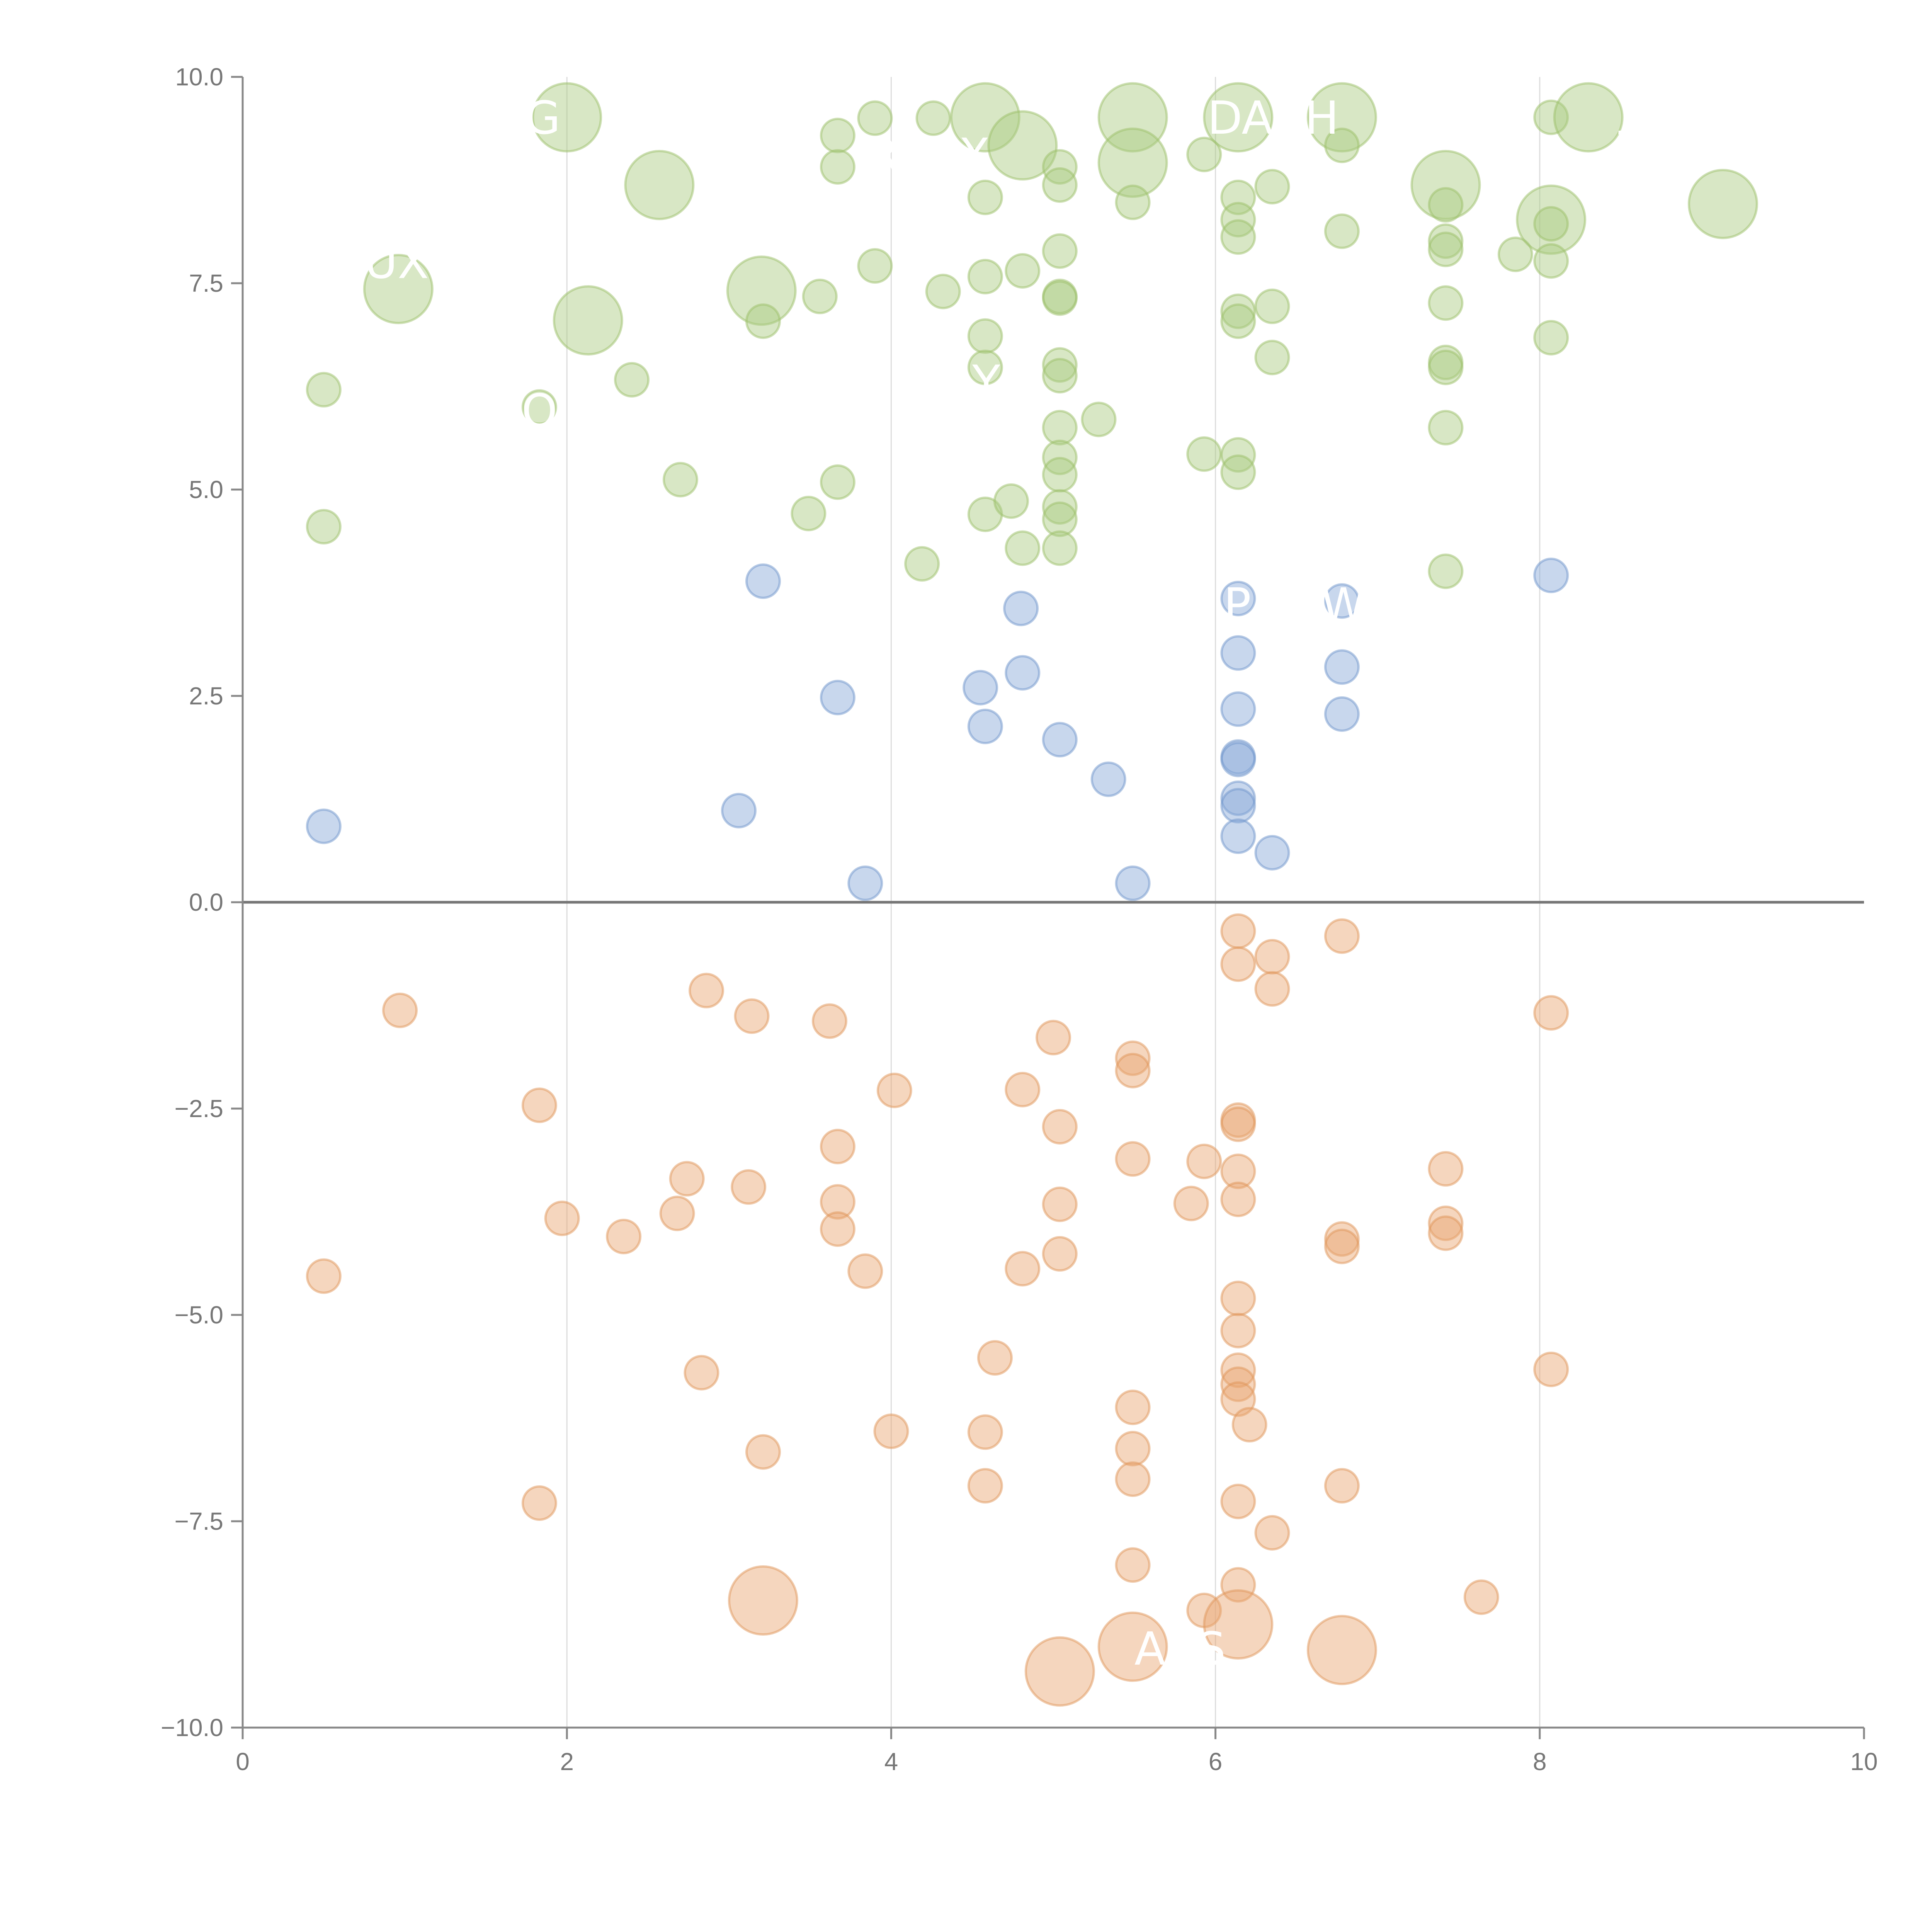 The width and height of the screenshot is (1932, 1932). Describe the element at coordinates (1241, 118) in the screenshot. I see `point-annotation: DA` at that location.